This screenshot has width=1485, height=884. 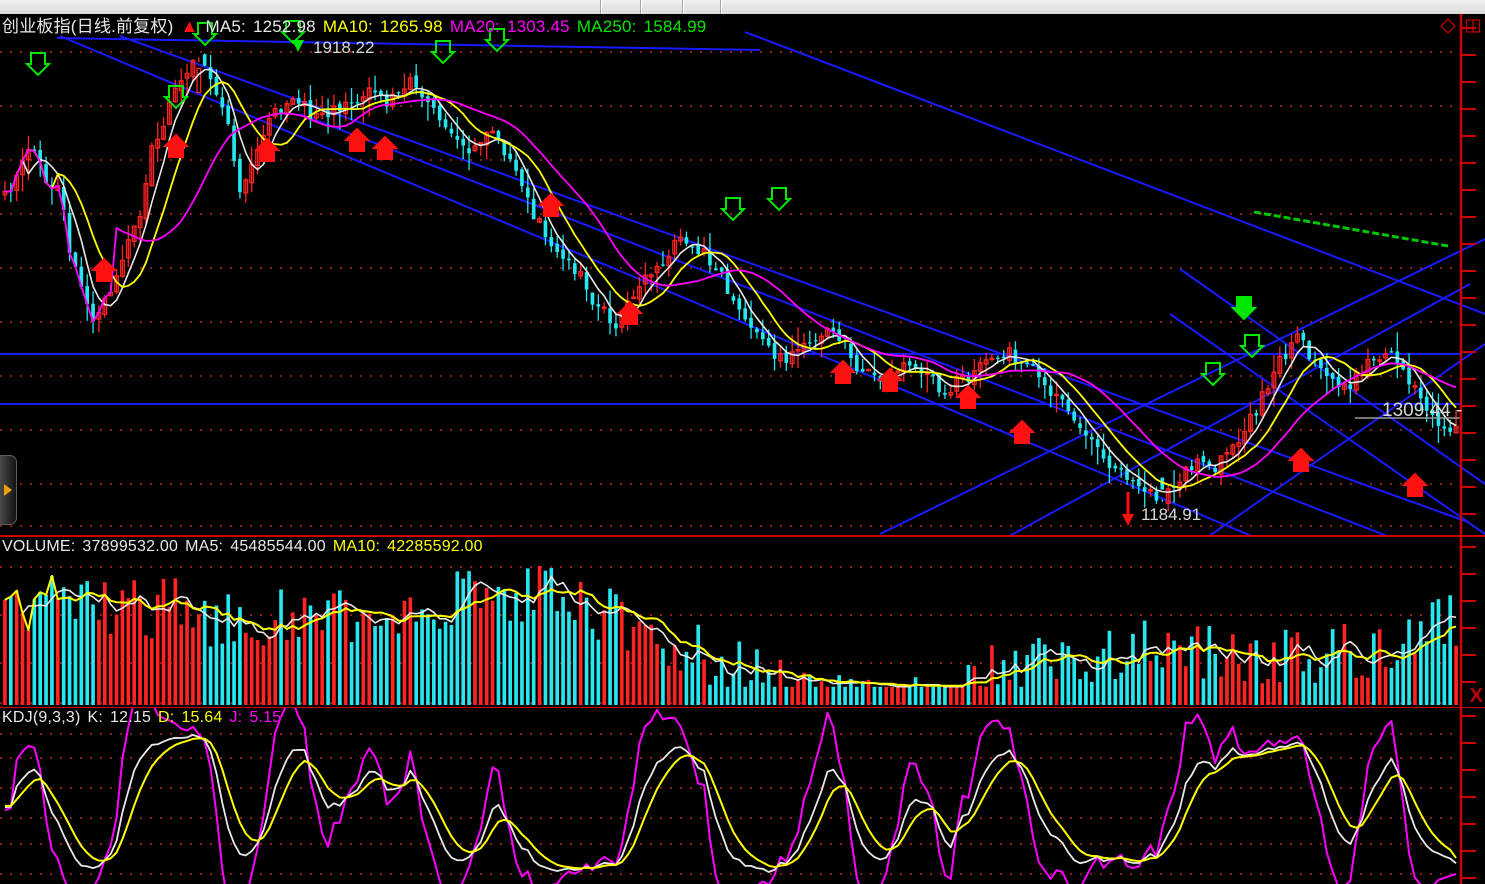 I want to click on volume-label: VOLUME:, so click(x=39, y=546).